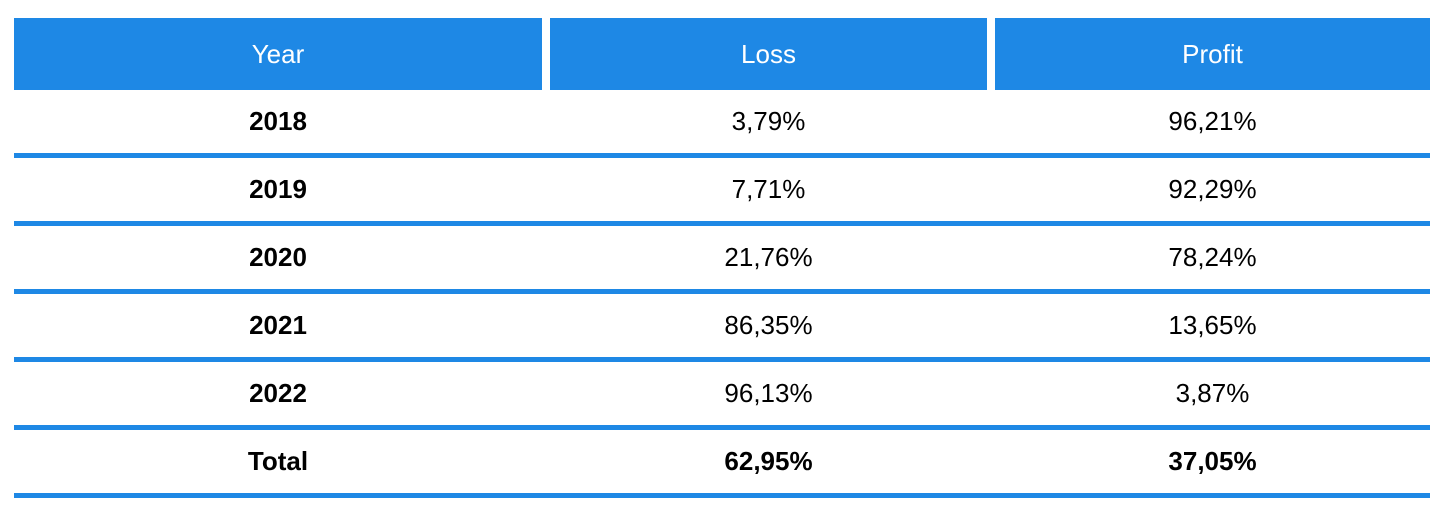 The height and width of the screenshot is (524, 1444). What do you see at coordinates (278, 257) in the screenshot?
I see `year-cell: 2020` at bounding box center [278, 257].